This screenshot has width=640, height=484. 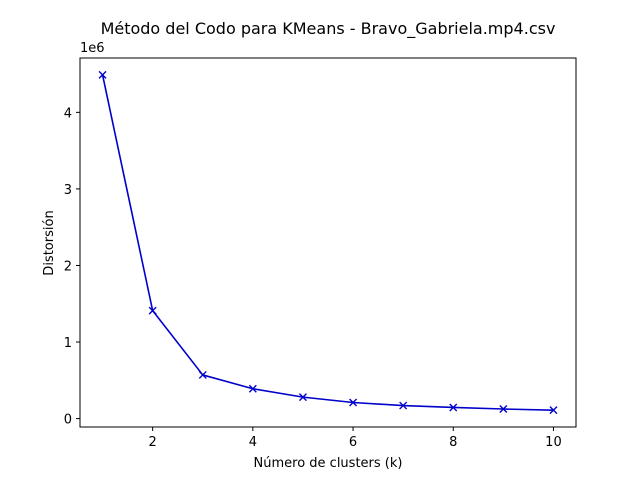 I want to click on y-axis-ticks: 0 1 2 3 4, so click(x=72, y=267).